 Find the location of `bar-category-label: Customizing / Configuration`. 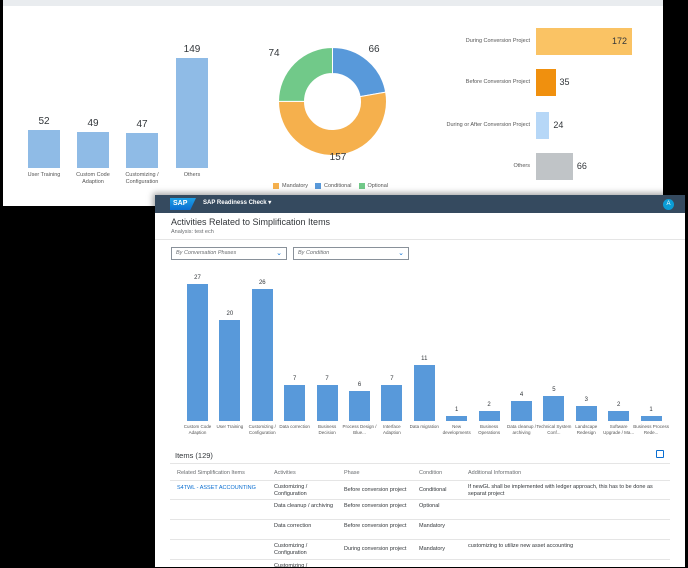

bar-category-label: Customizing / Configuration is located at coordinates (142, 178).